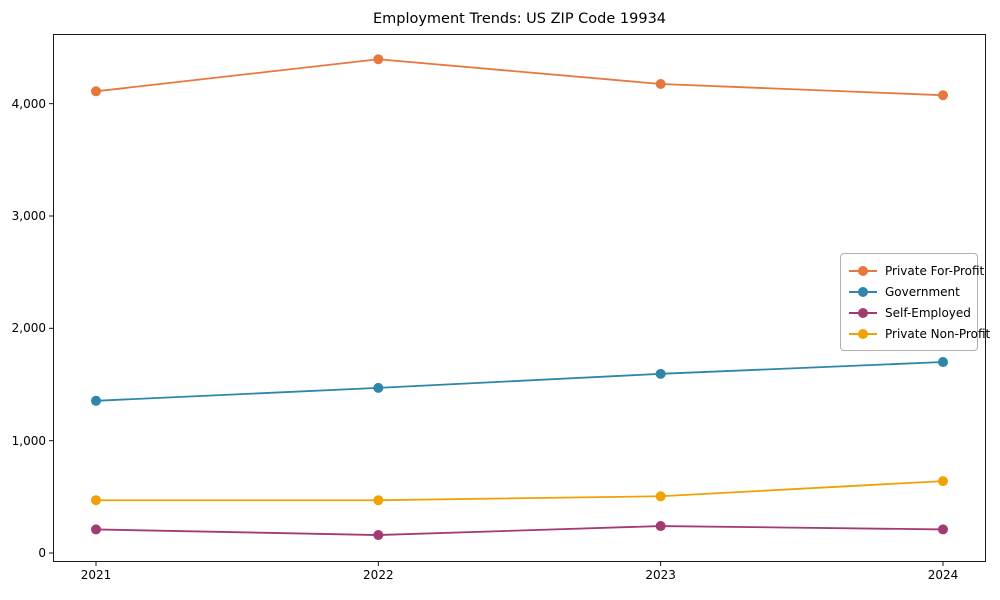  Describe the element at coordinates (28, 440) in the screenshot. I see `y-tick-label: 1,000` at that location.